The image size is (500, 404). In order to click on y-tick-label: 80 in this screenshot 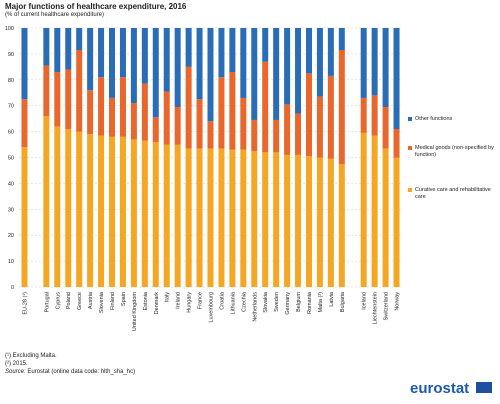, I will do `click(11, 81)`.